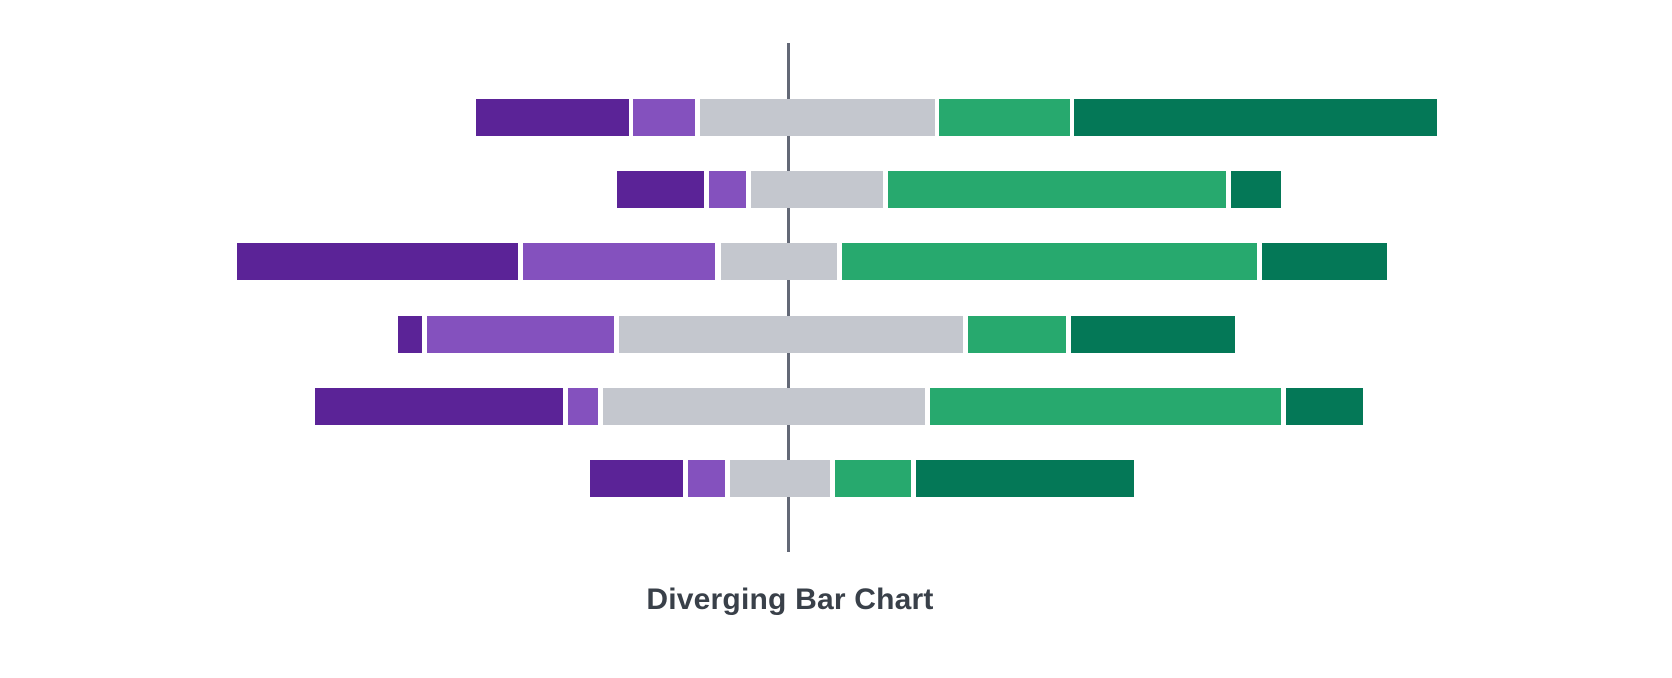  What do you see at coordinates (790, 599) in the screenshot?
I see `chart-title: Diverging Bar Chart` at bounding box center [790, 599].